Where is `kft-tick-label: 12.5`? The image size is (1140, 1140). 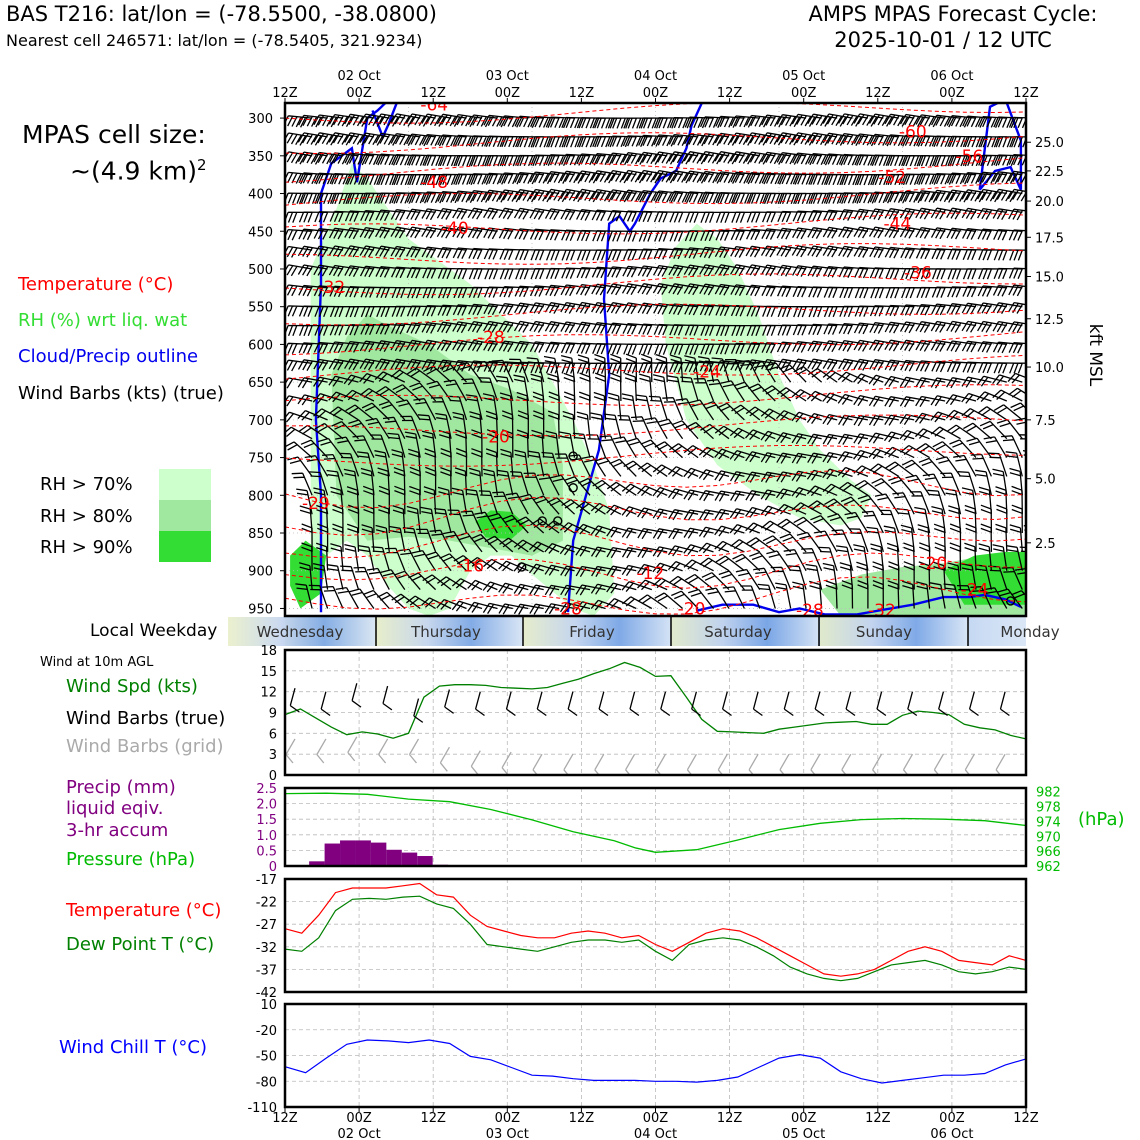 kft-tick-label: 12.5 is located at coordinates (1049, 320).